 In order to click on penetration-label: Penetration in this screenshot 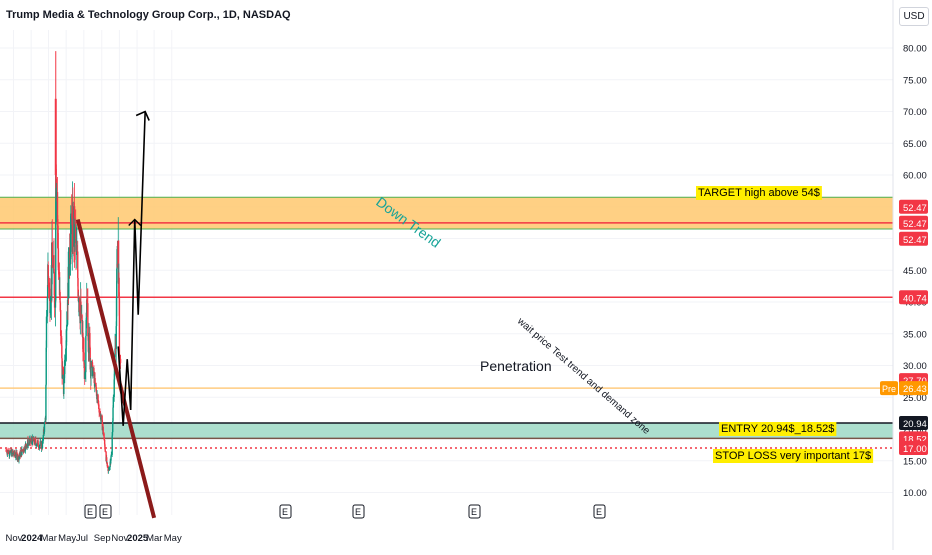, I will do `click(516, 366)`.